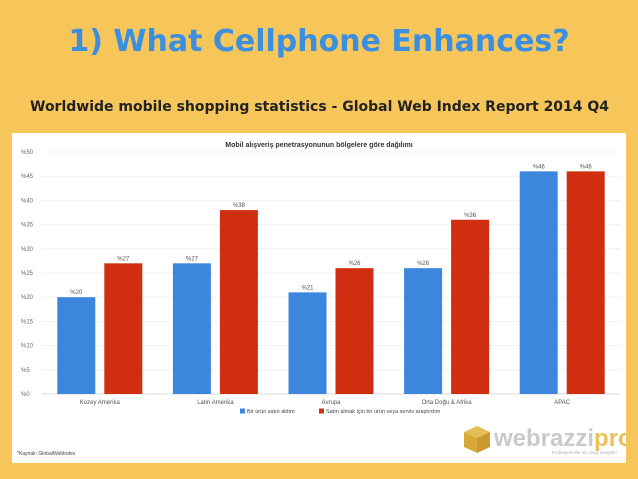 The height and width of the screenshot is (479, 638). Describe the element at coordinates (470, 216) in the screenshot. I see `data-label: %36` at that location.